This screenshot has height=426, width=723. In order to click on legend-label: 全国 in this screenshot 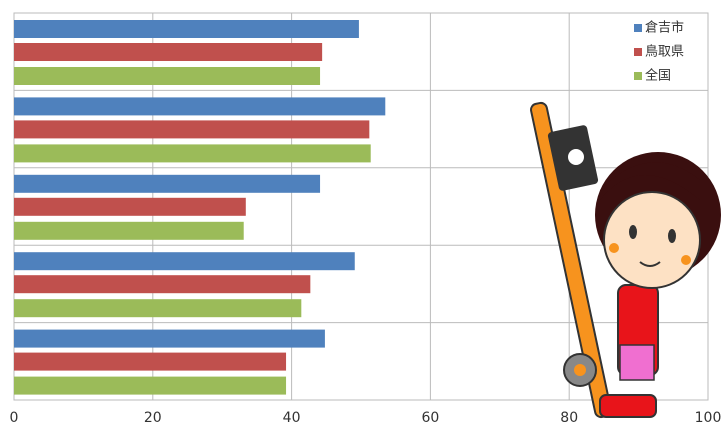, I will do `click(658, 76)`.